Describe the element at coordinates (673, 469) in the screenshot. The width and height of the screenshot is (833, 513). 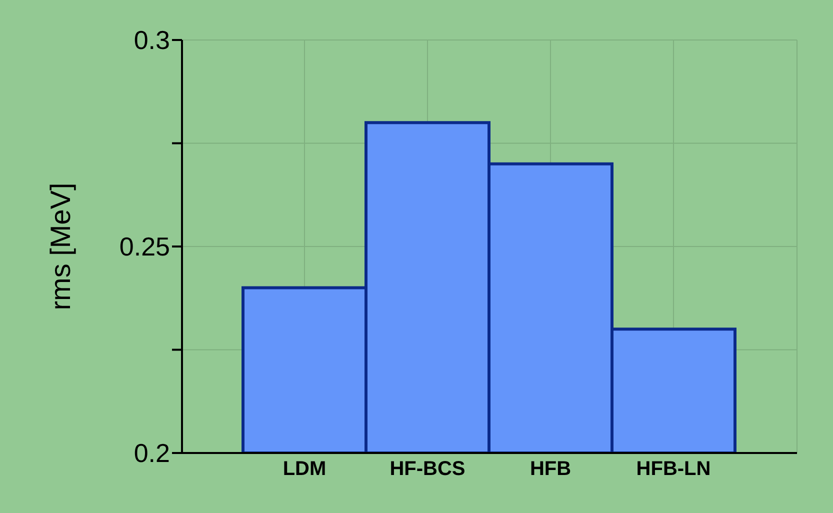
I see `x-tick-label: HFB-LN` at that location.